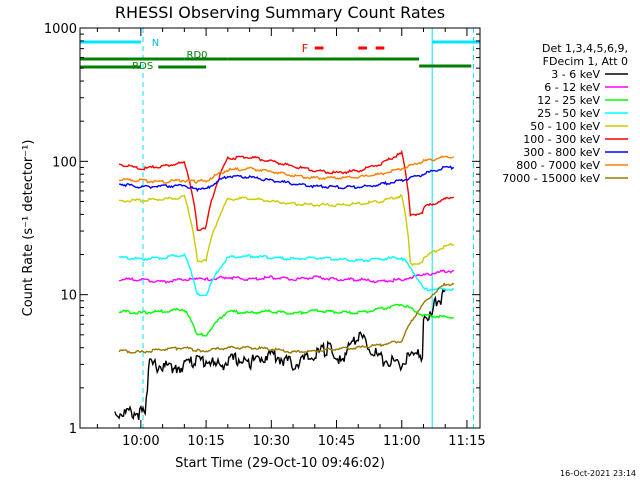 The image size is (640, 480). I want to click on chart-title: RHESSI Observing Summary Count Rates, so click(280, 12).